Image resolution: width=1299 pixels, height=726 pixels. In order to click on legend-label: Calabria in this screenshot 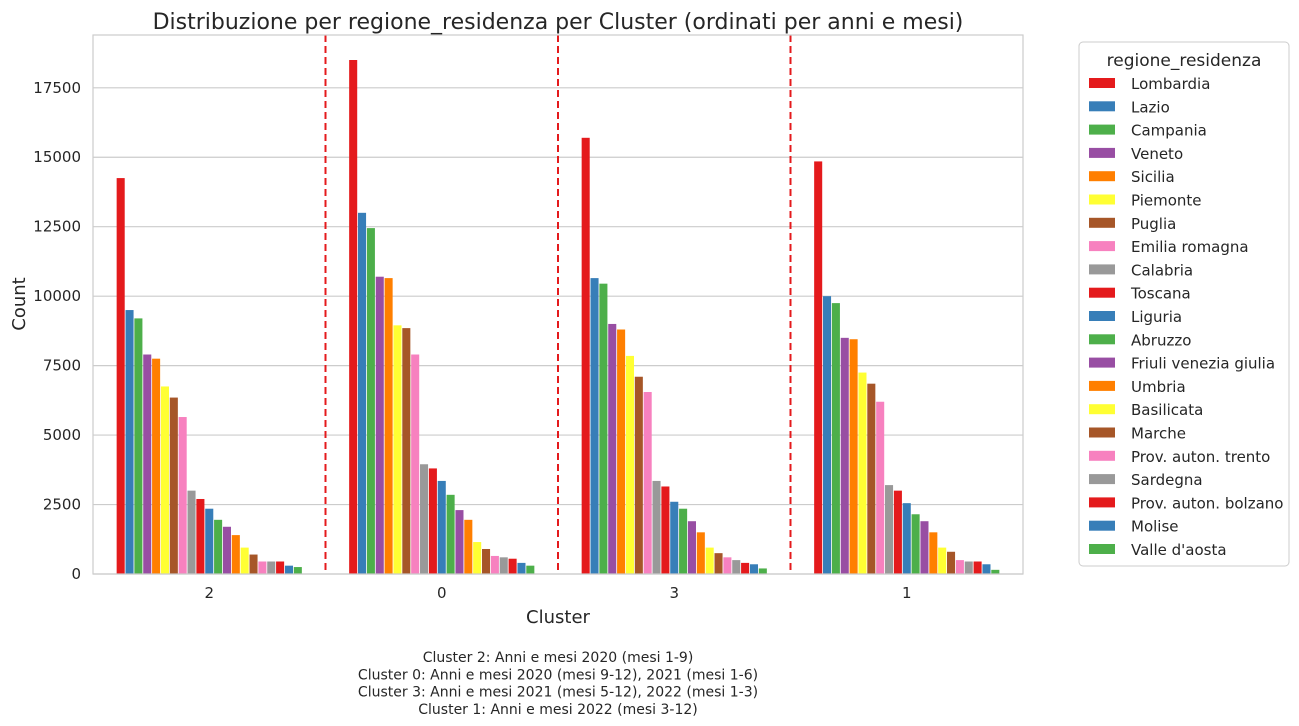, I will do `click(1162, 270)`.